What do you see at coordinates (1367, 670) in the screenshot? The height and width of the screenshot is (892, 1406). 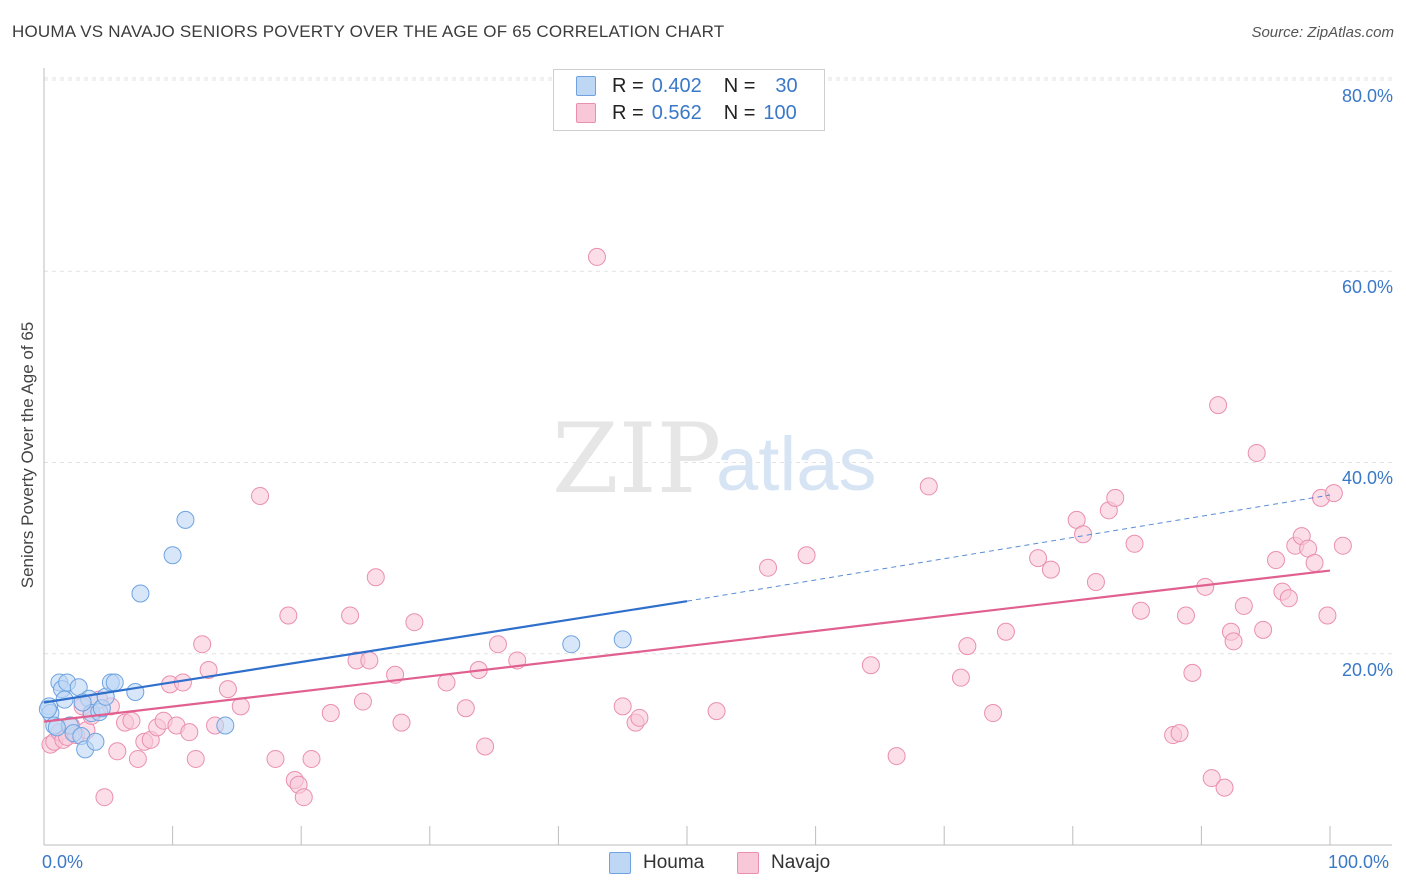 I see `y-tick-label-20: 20.0%` at bounding box center [1367, 670].